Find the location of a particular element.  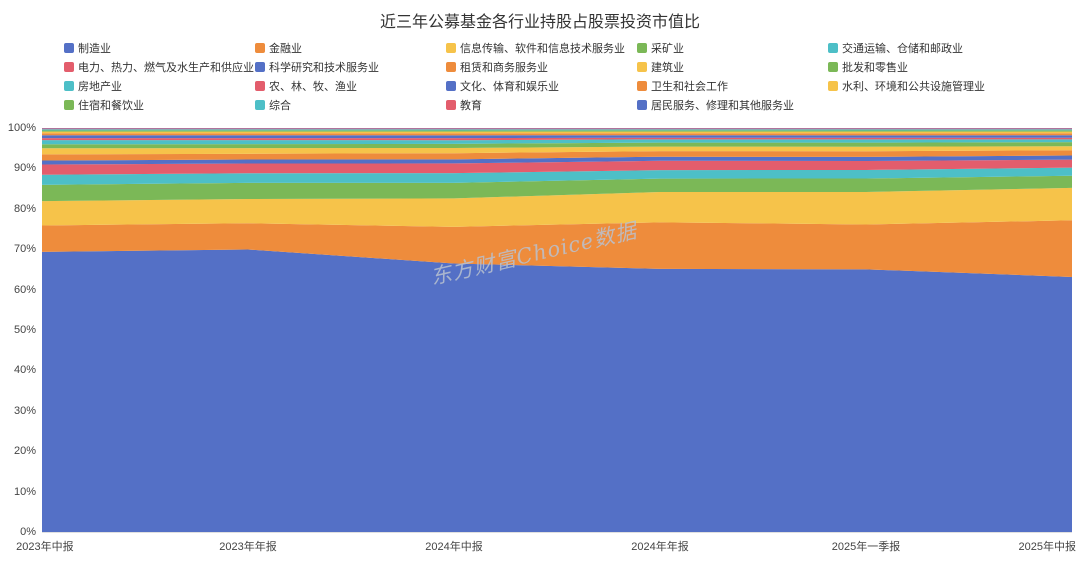

legend-item-16: 综合 is located at coordinates (350, 105).